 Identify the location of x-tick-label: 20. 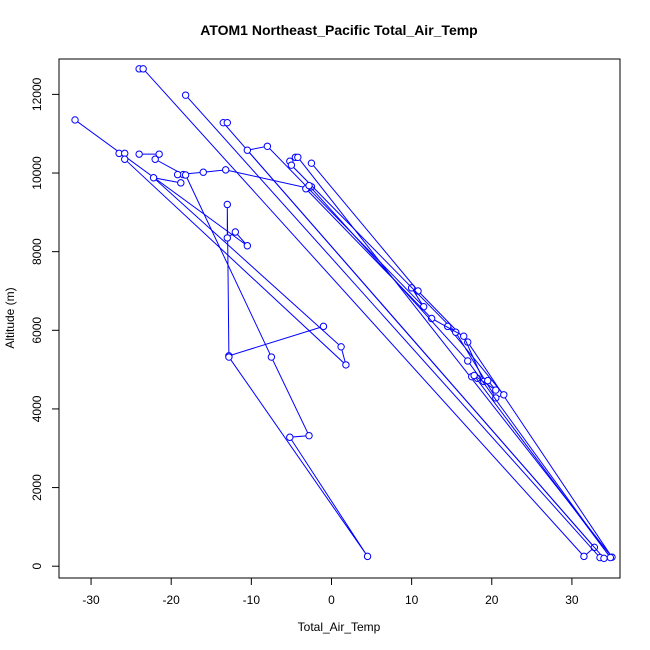
(492, 600).